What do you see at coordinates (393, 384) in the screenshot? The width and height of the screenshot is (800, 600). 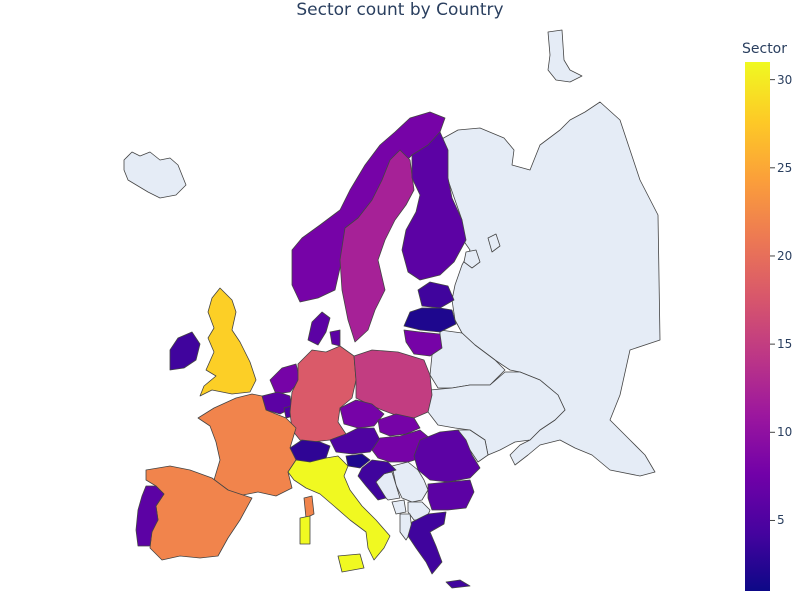 I see `country-poland` at bounding box center [393, 384].